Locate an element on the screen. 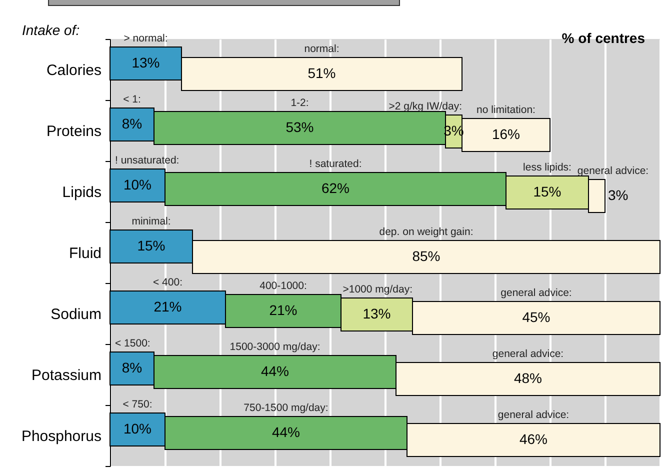 The image size is (667, 470). annotation: dep. on weight gain: is located at coordinates (426, 232).